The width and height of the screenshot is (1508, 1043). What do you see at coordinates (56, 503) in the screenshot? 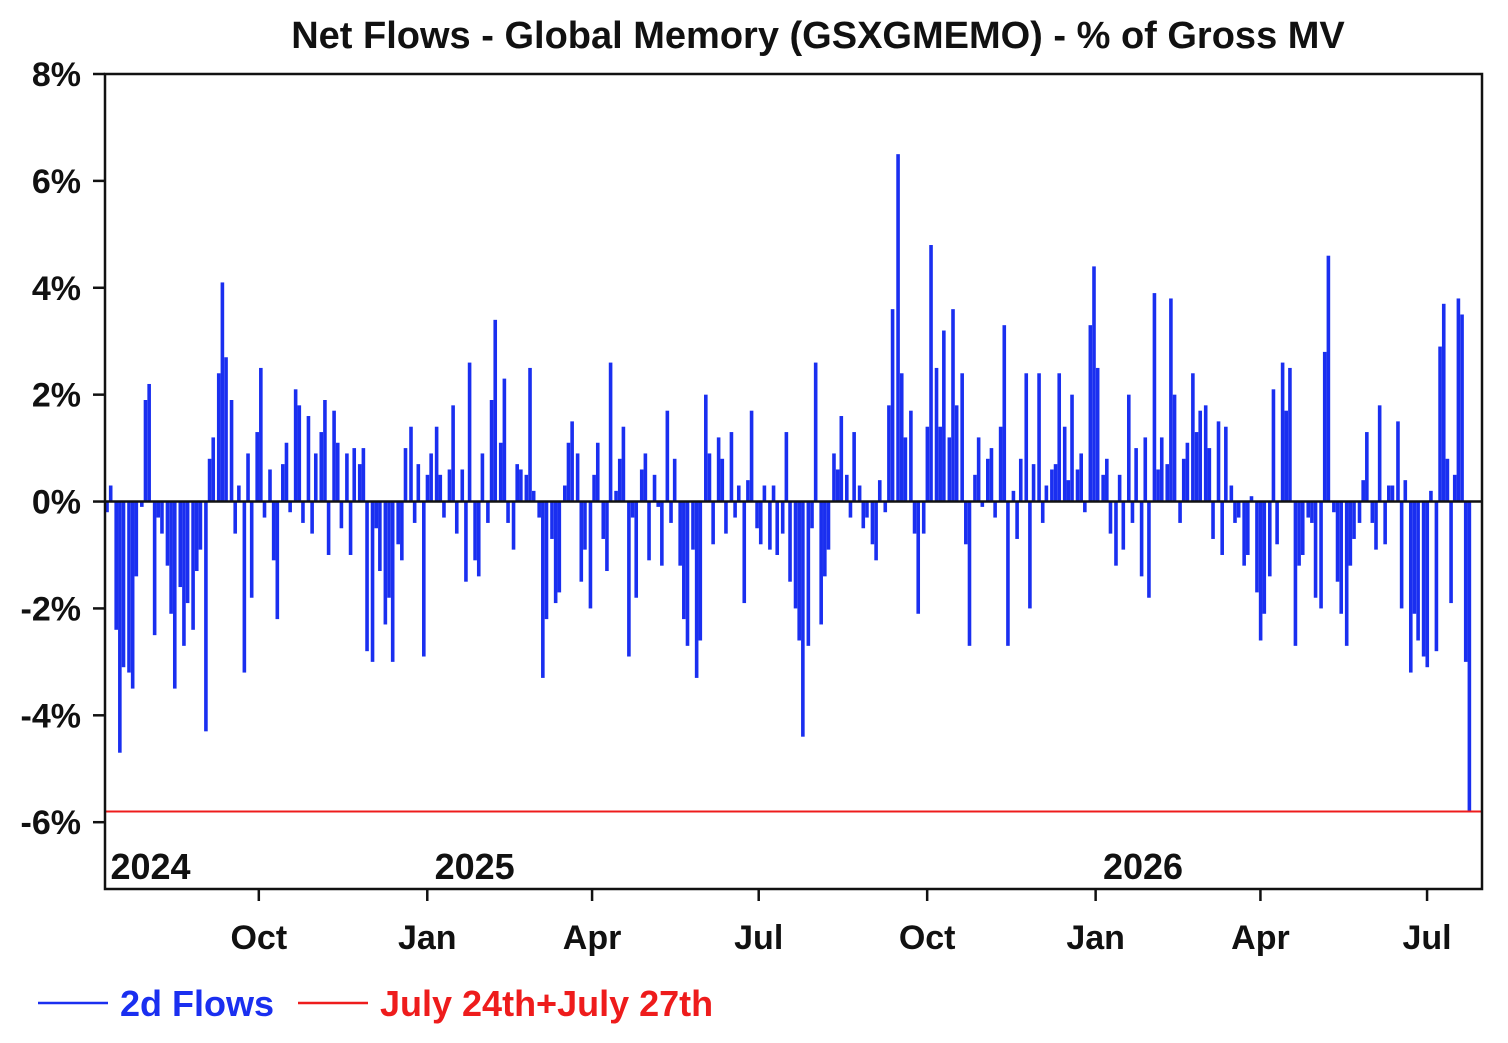
I see `y-tick-label: 0%` at bounding box center [56, 503].